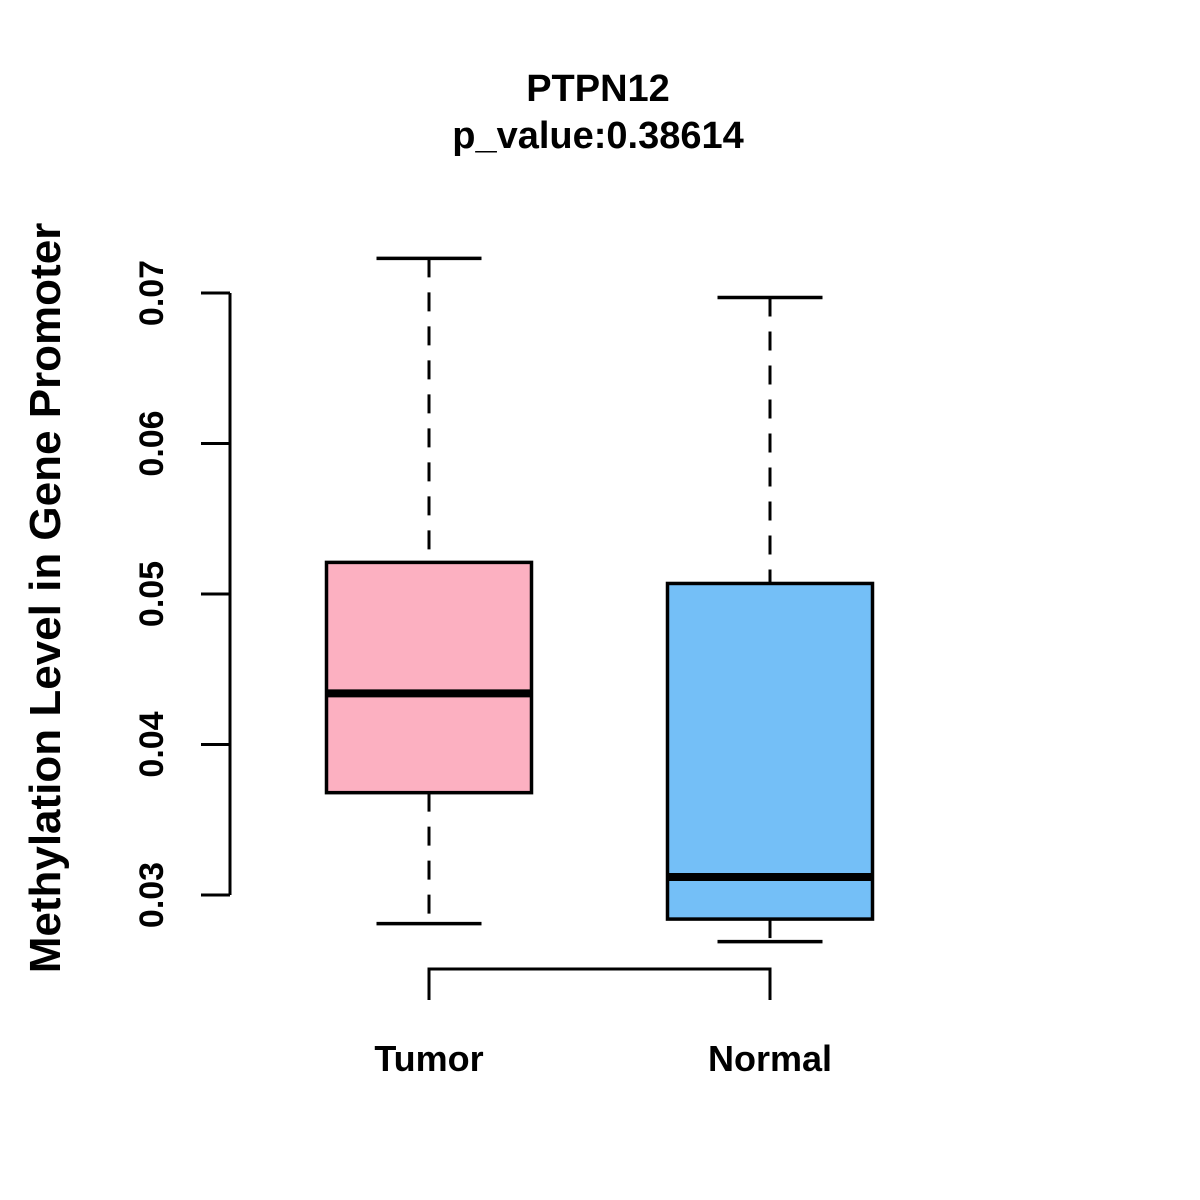 The image size is (1200, 1200). Describe the element at coordinates (152, 293) in the screenshot. I see `y-axis-tick-label: 0.07` at that location.